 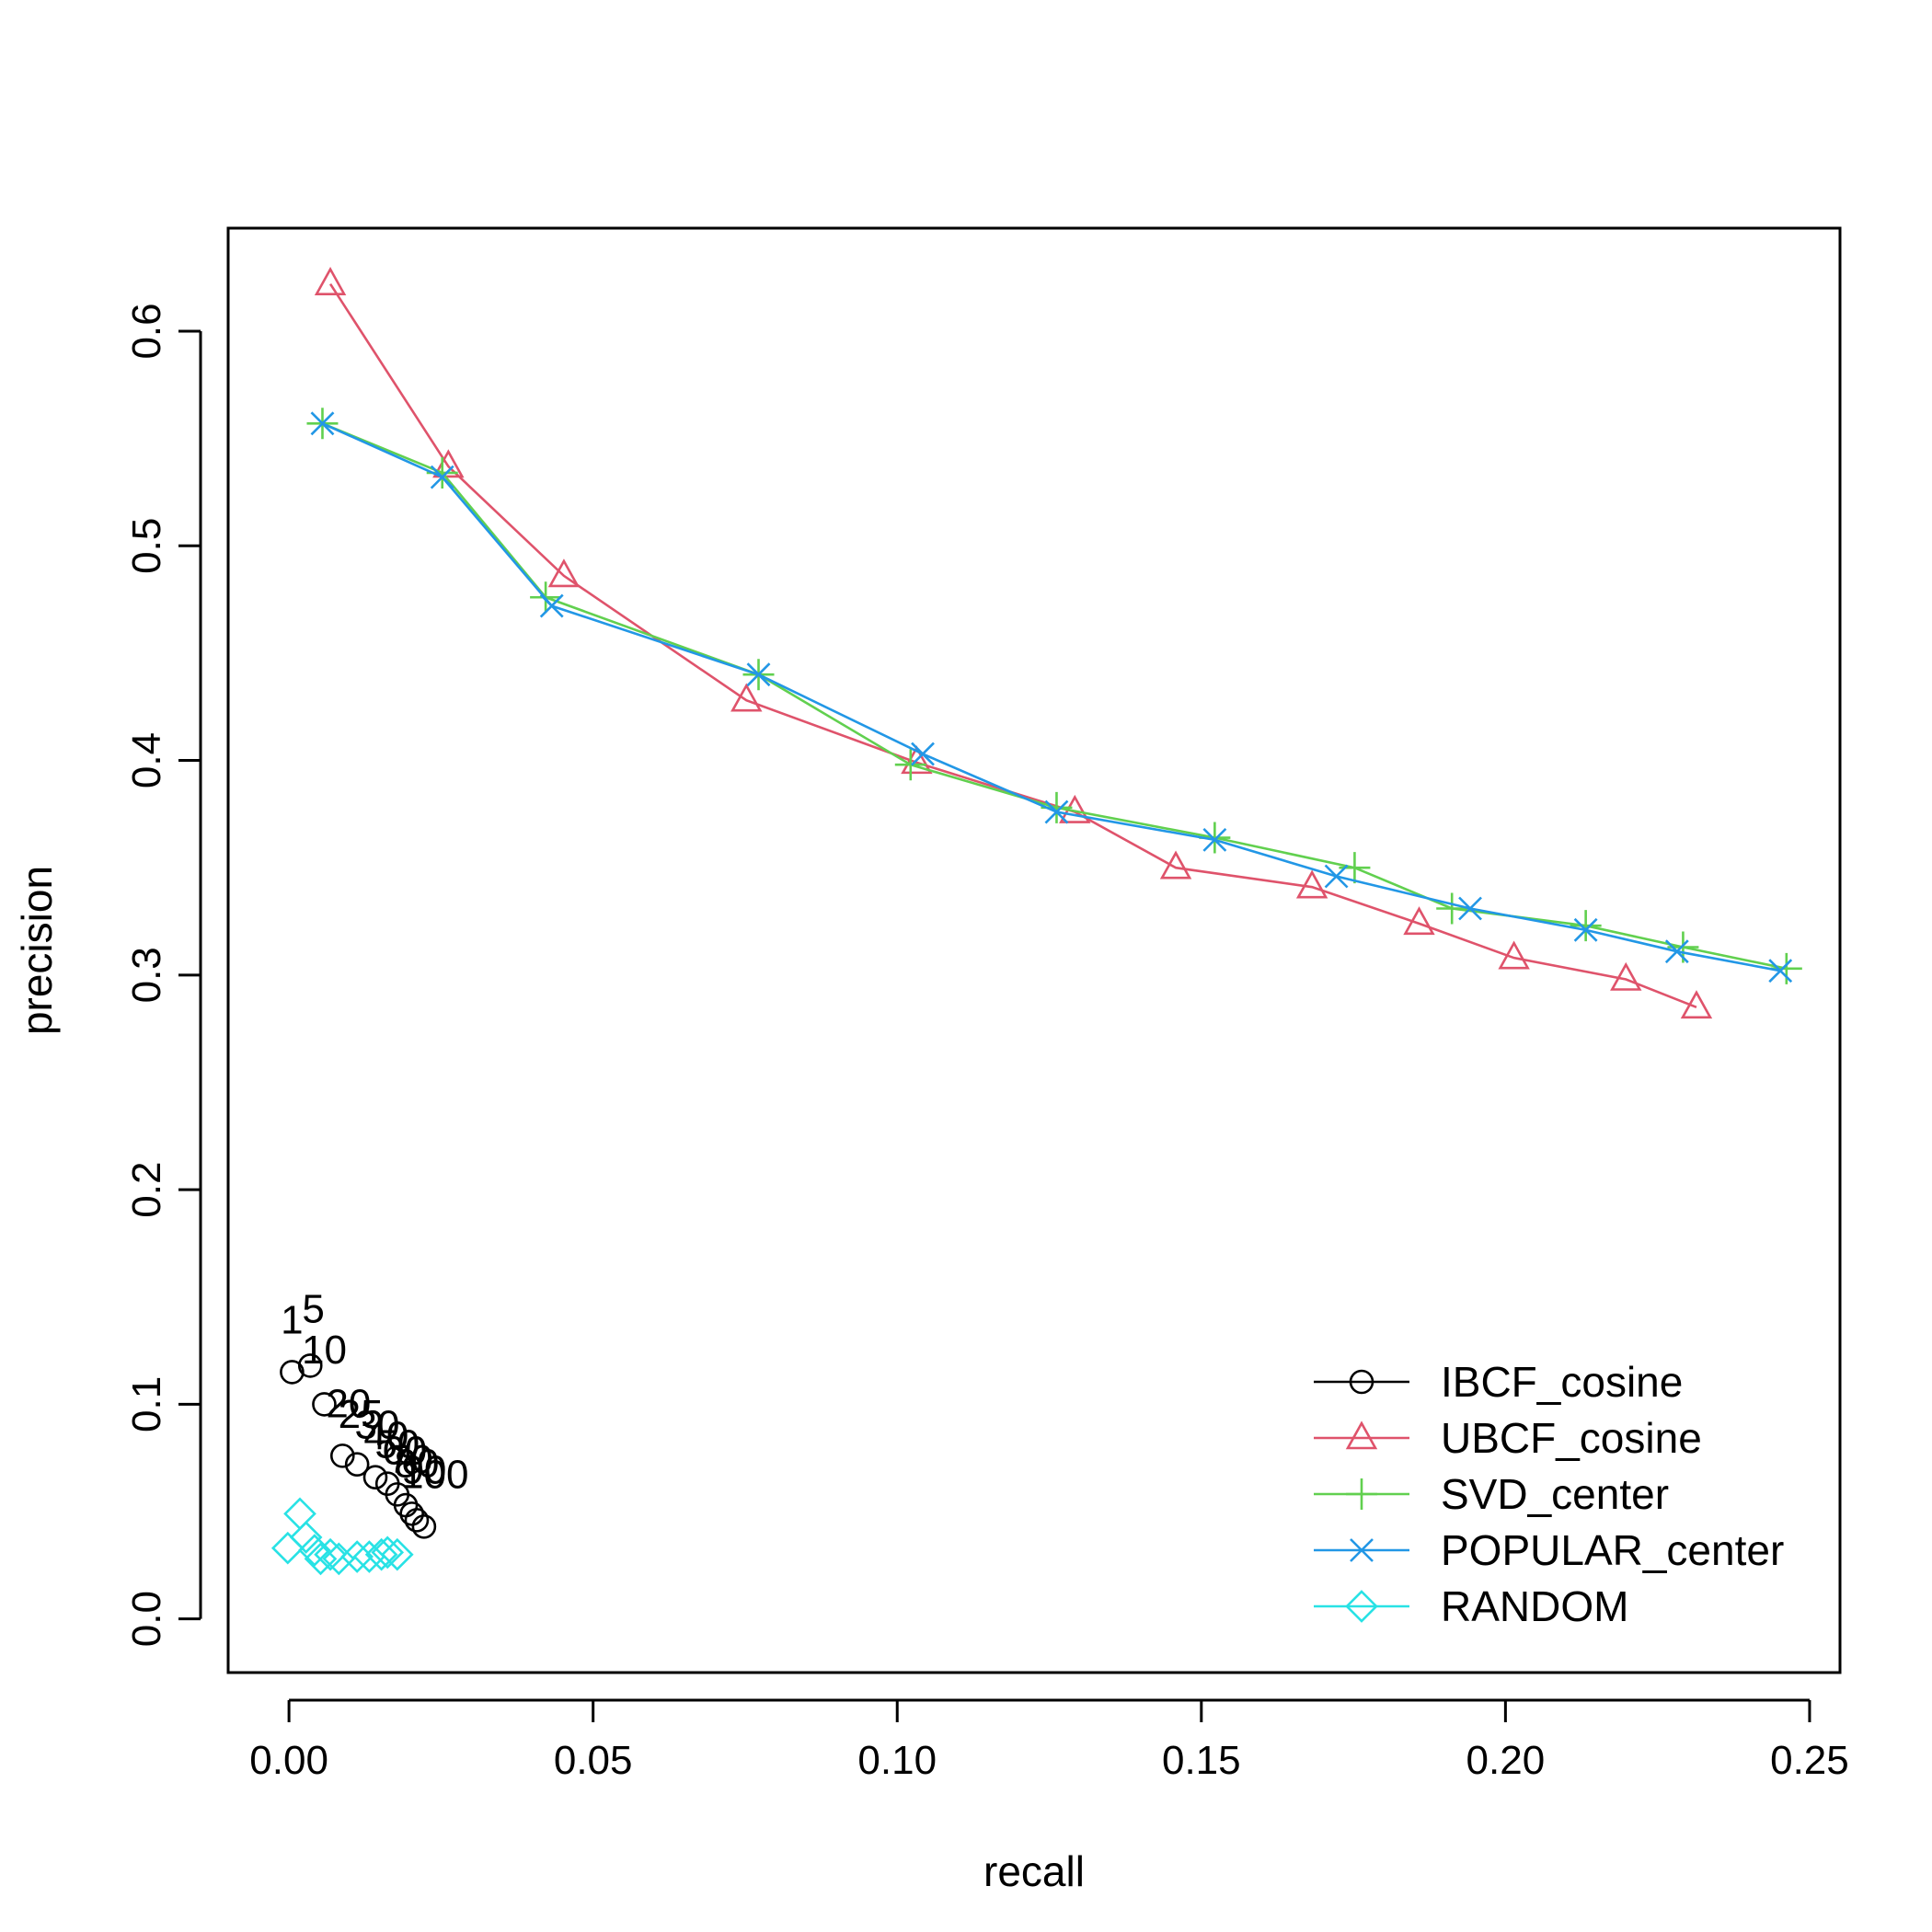 What do you see at coordinates (292, 1319) in the screenshot?
I see `point-label: 1` at bounding box center [292, 1319].